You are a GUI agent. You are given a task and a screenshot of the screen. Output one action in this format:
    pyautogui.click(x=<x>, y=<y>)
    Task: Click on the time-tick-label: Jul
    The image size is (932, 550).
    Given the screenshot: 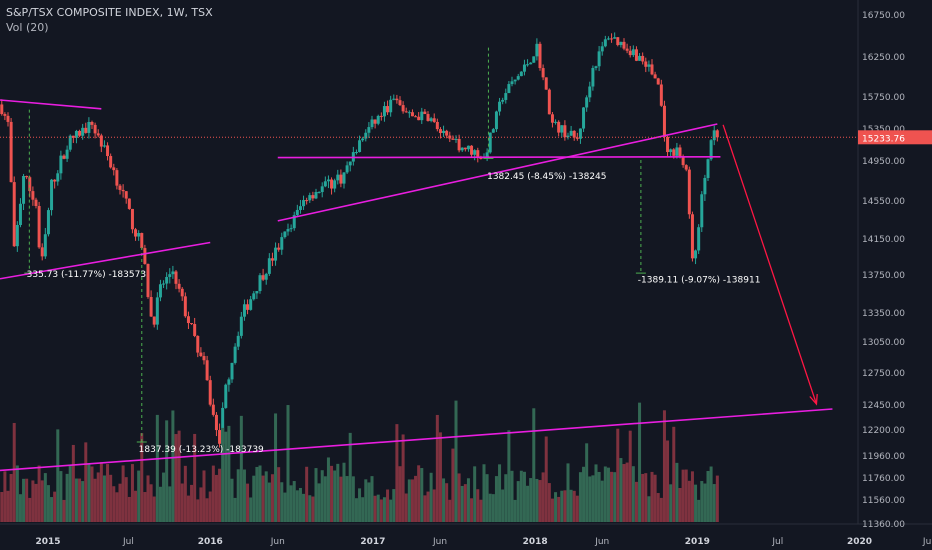 What is the action you would take?
    pyautogui.click(x=777, y=542)
    